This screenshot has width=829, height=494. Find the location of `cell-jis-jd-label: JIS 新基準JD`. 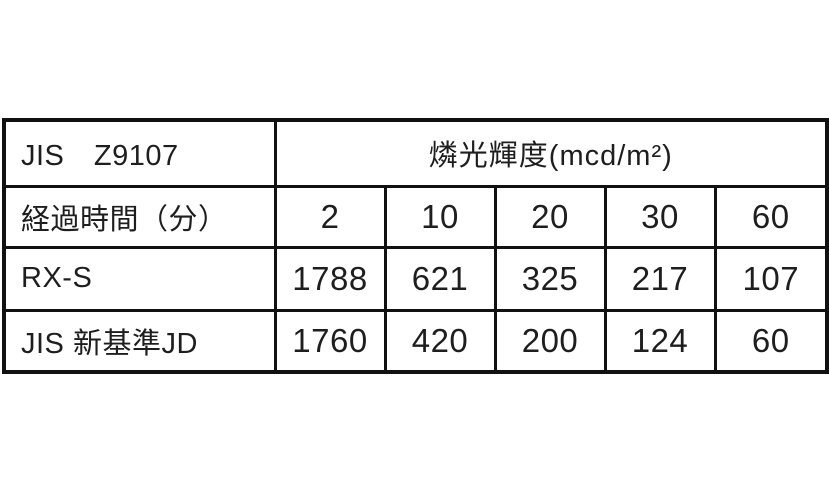

cell-jis-jd-label: JIS 新基準JD is located at coordinates (139, 341).